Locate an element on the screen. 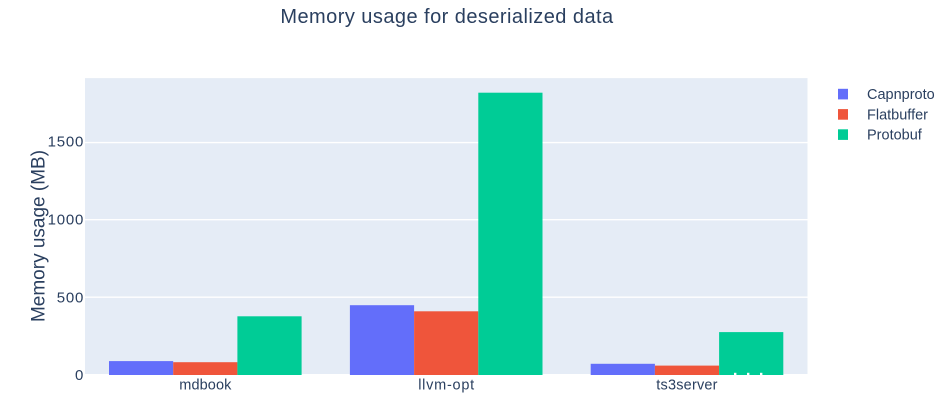  svg-text: llvm-opt is located at coordinates (446, 386).